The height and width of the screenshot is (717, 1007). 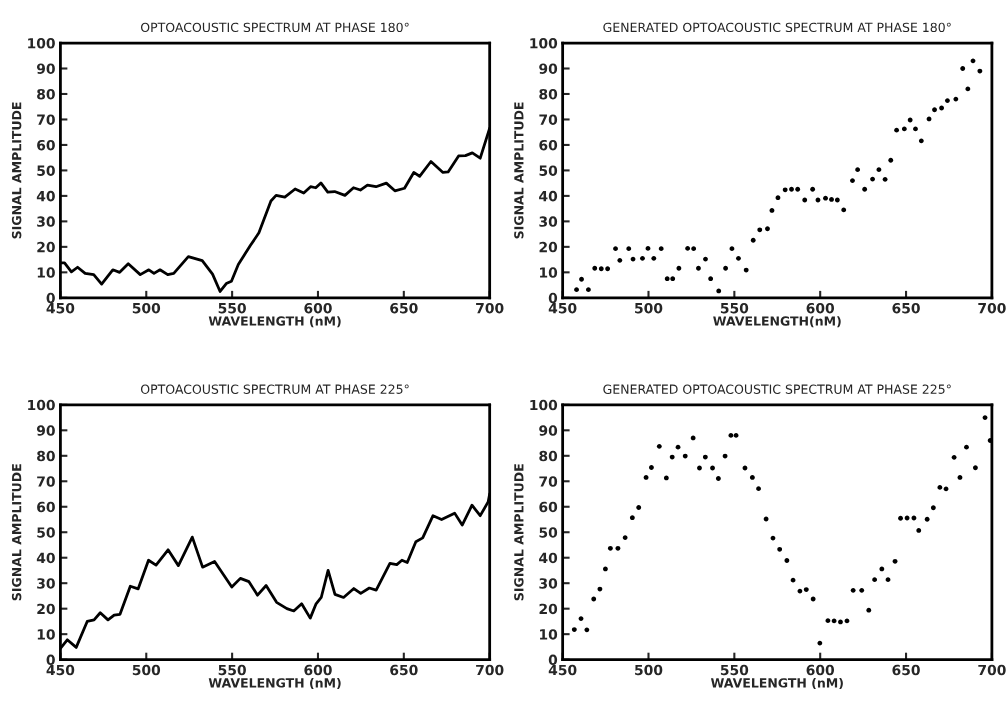 What do you see at coordinates (777, 322) in the screenshot?
I see `x-axis-title: WAVELENGTH(nM)` at bounding box center [777, 322].